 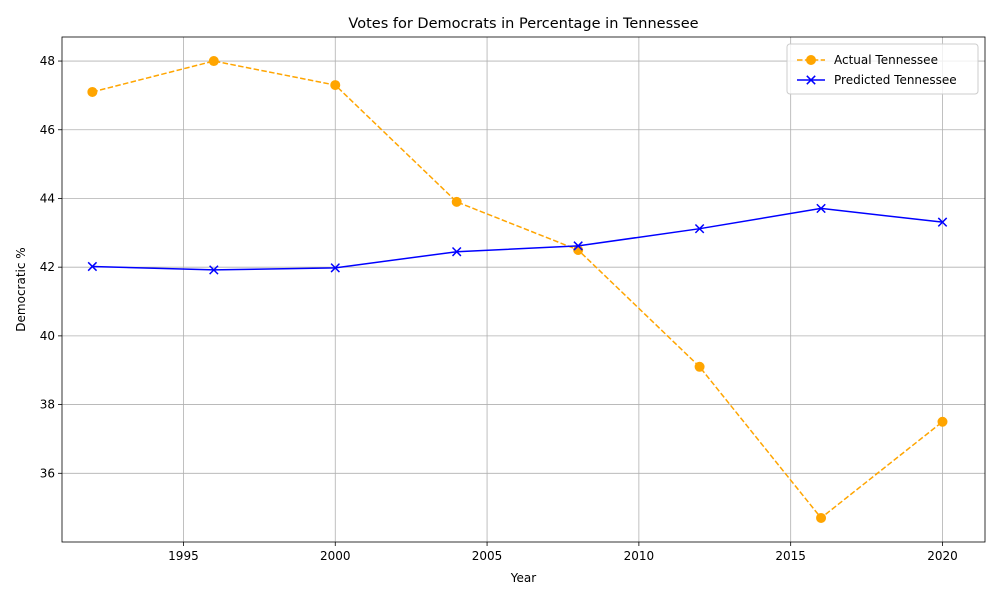 What do you see at coordinates (335, 556) in the screenshot?
I see `x-tick-label: 2000` at bounding box center [335, 556].